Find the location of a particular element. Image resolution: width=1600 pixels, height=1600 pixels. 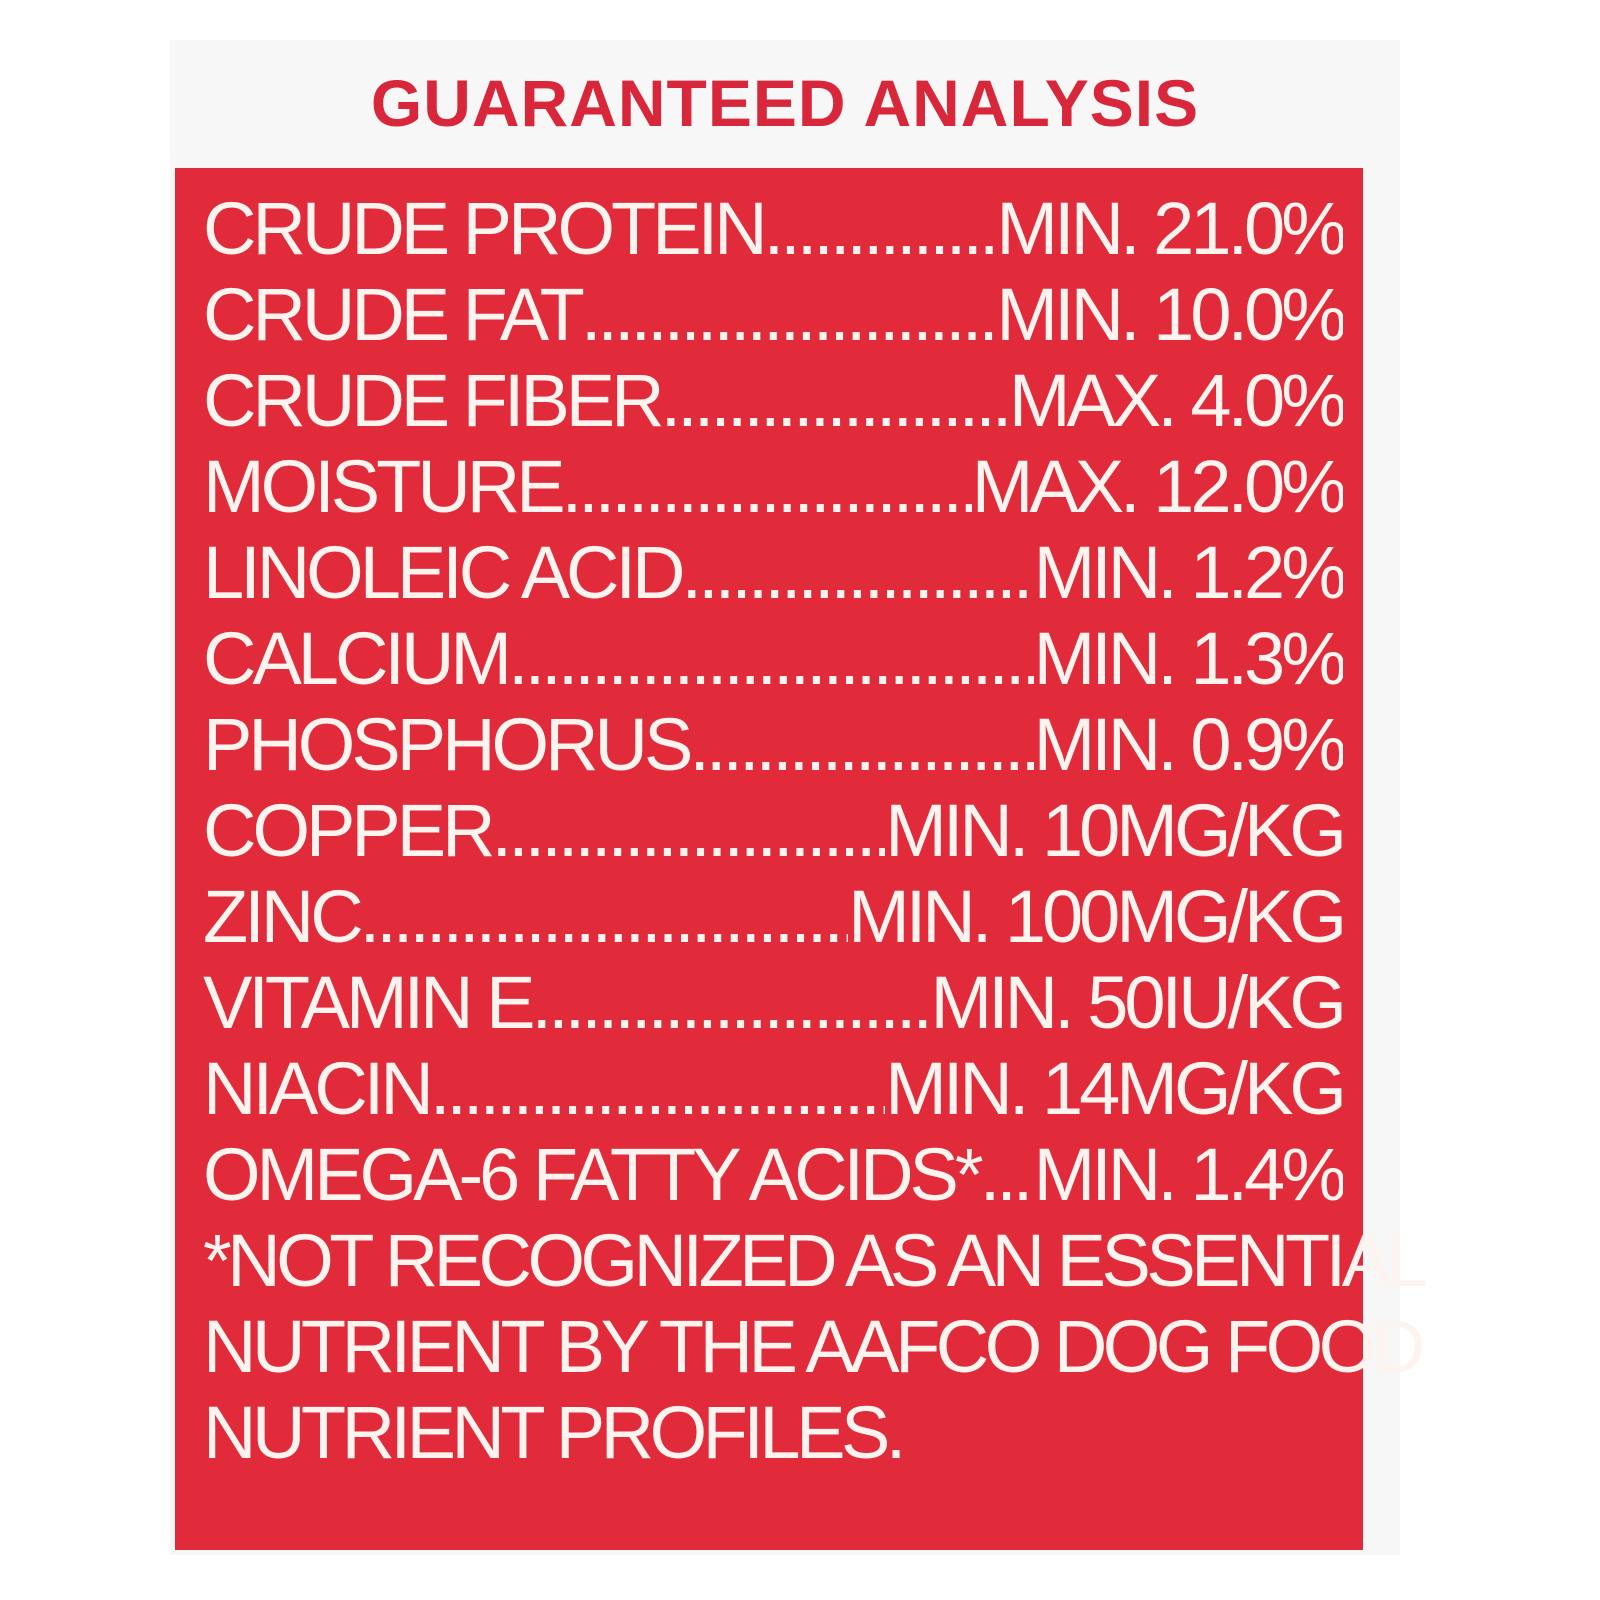

nutrient-name: ZINC is located at coordinates (283, 916).